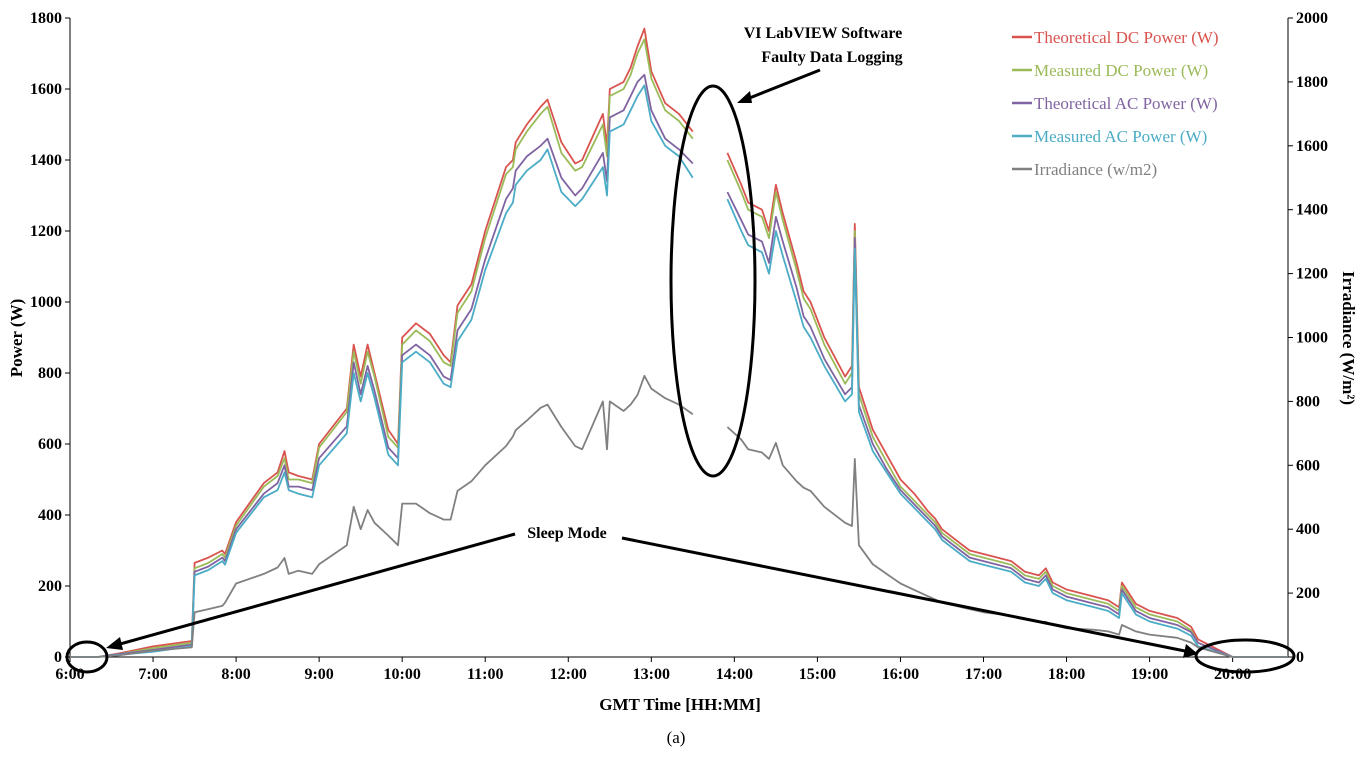 Image resolution: width=1370 pixels, height=763 pixels. I want to click on y-left-tick-label: 200, so click(50, 586).